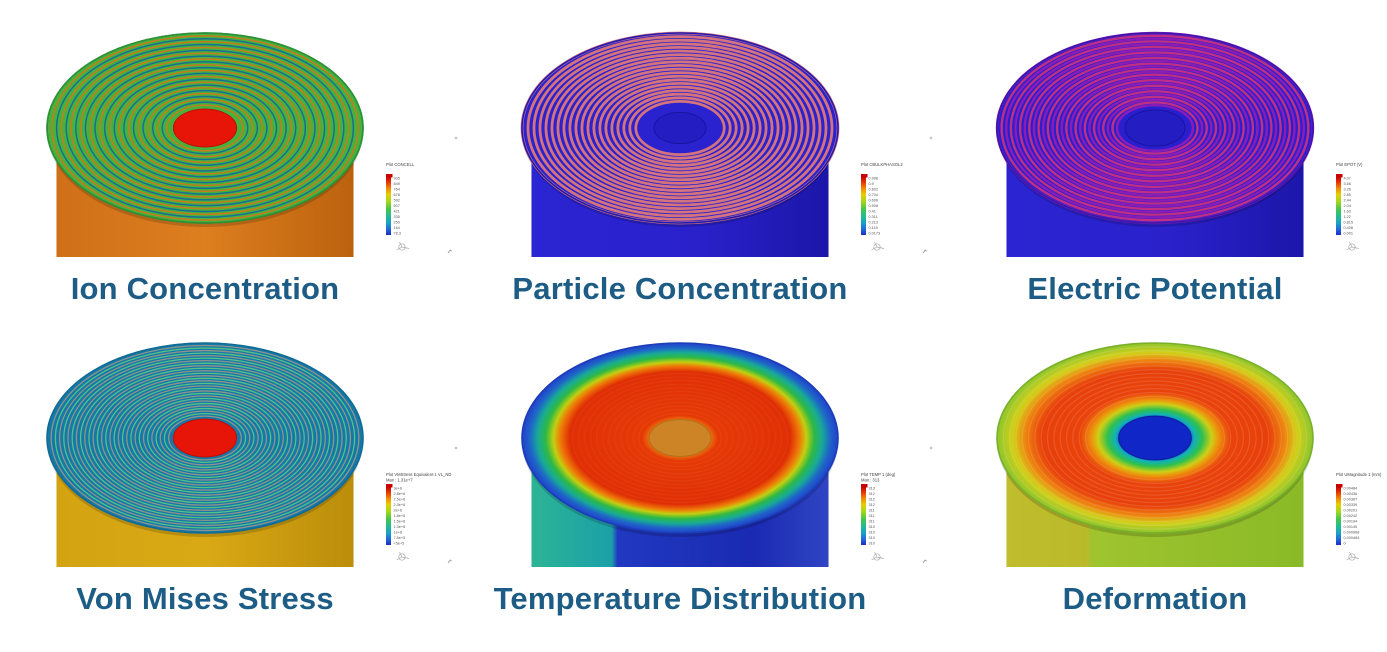 The image size is (1387, 652). Describe the element at coordinates (399, 544) in the screenshot. I see `legend-tick-label: <5e+5` at that location.